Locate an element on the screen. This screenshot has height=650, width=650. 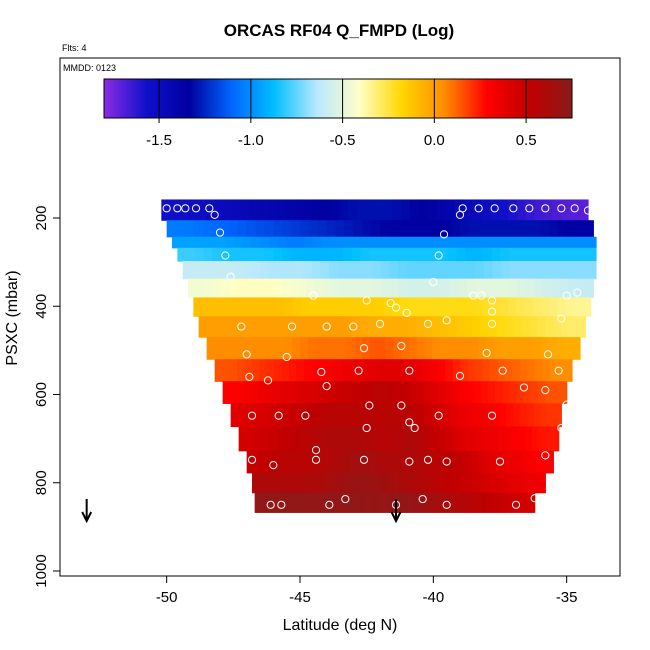
y-tick-label: 600 is located at coordinates (41, 394).